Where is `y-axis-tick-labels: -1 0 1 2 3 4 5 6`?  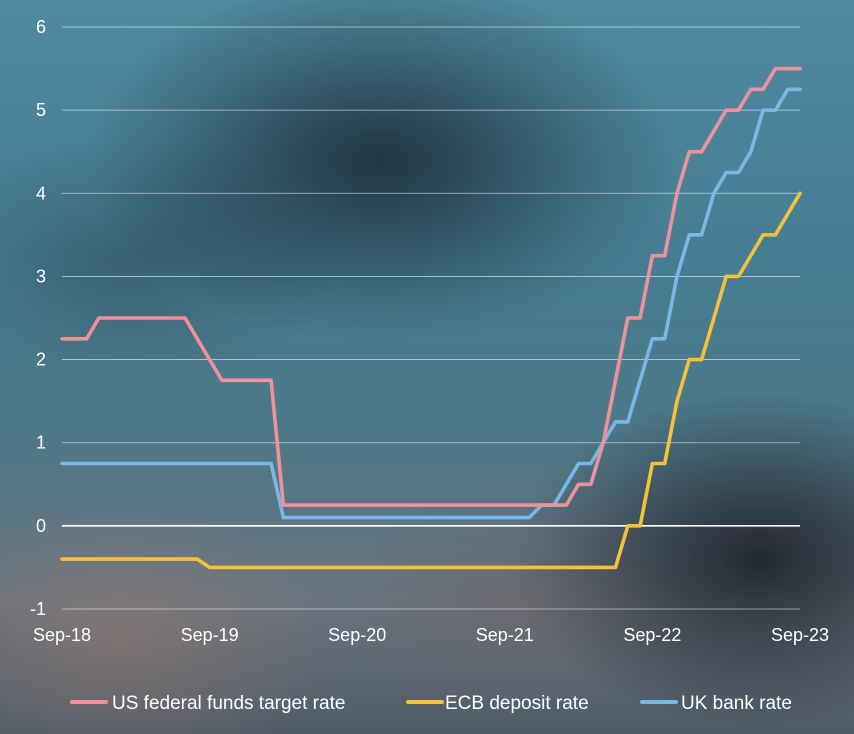 y-axis-tick-labels: -1 0 1 2 3 4 5 6 is located at coordinates (38, 318).